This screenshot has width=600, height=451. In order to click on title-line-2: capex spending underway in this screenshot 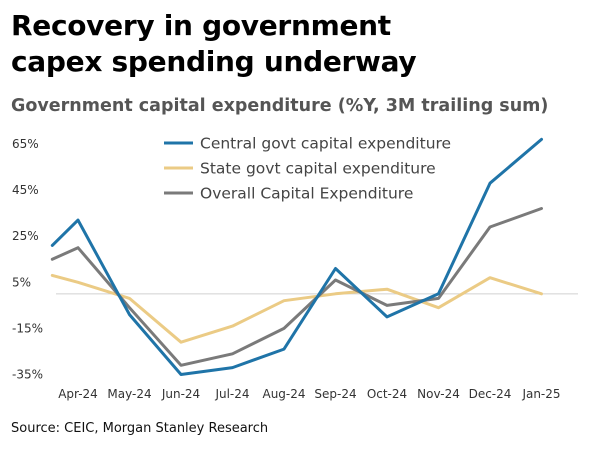, I will do `click(214, 61)`.